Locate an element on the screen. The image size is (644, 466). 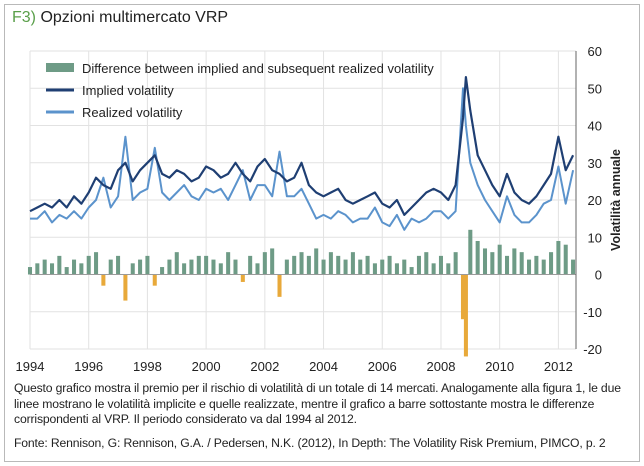
y-tick-label: 0 is located at coordinates (598, 275).